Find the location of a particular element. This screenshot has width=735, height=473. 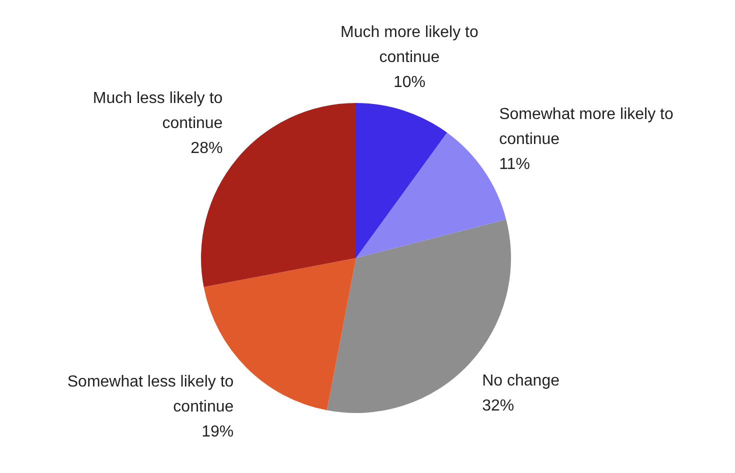

slice-label: No change is located at coordinates (521, 381).